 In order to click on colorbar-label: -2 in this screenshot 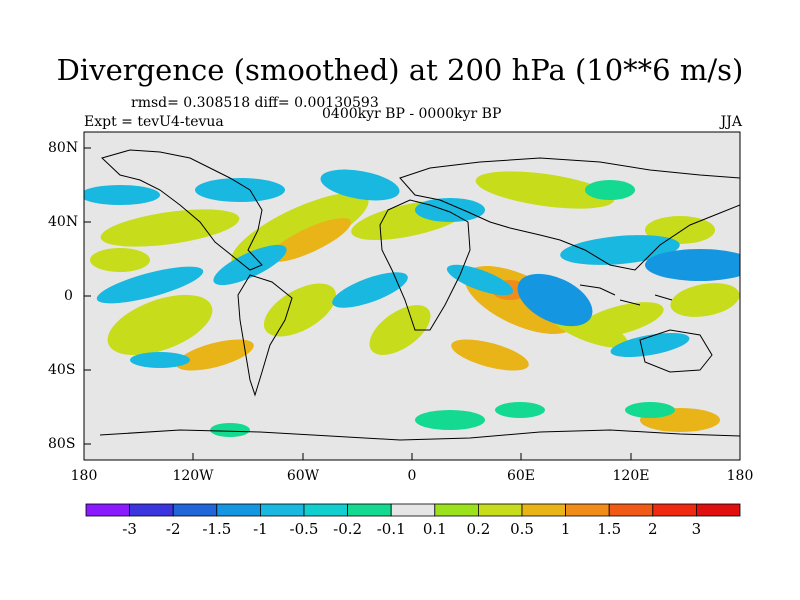, I will do `click(173, 529)`.